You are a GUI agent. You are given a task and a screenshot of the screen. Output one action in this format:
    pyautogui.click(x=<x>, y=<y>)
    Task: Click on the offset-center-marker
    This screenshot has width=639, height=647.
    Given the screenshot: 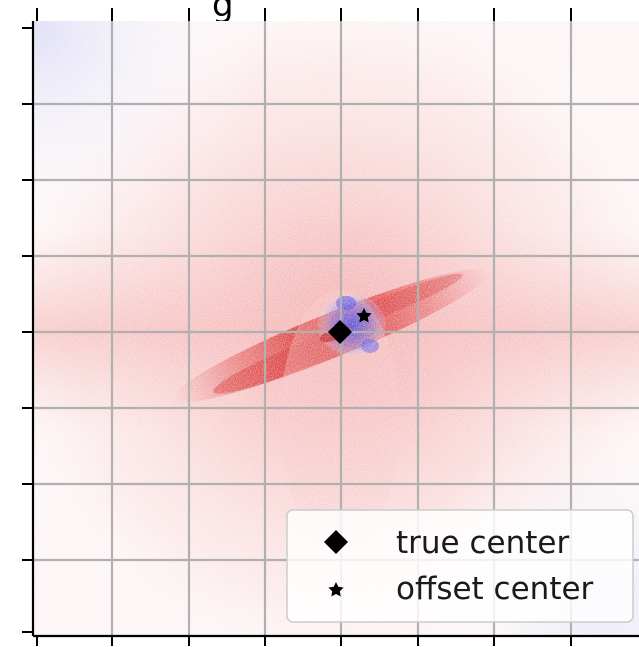 What is the action you would take?
    pyautogui.click(x=364, y=315)
    